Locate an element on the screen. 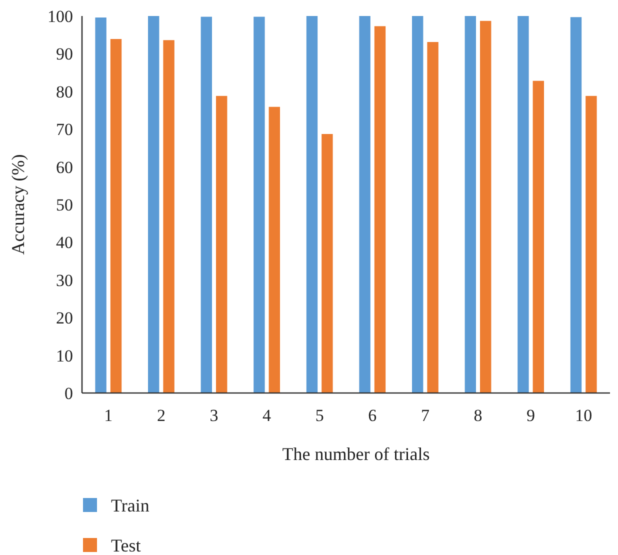  x-axis-title: The number of trials is located at coordinates (356, 454).